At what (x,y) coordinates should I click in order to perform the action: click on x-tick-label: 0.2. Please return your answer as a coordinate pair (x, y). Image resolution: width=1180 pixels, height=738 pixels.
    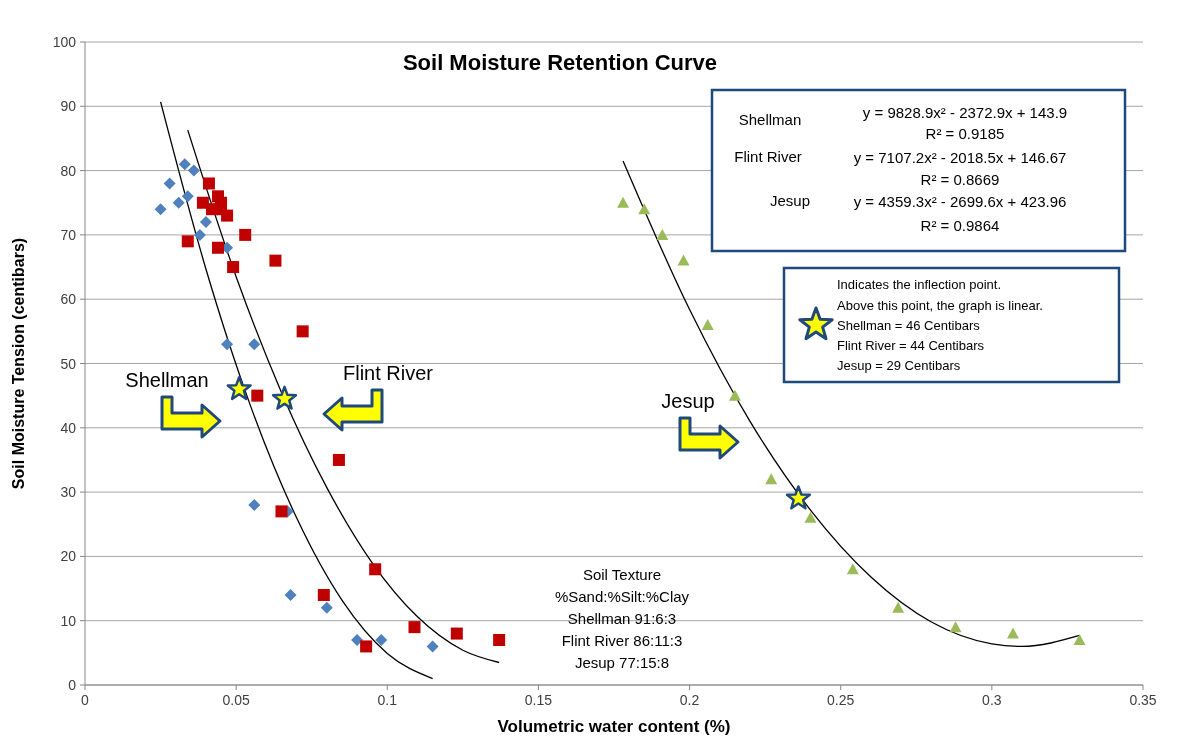
    Looking at the image, I should click on (689, 700).